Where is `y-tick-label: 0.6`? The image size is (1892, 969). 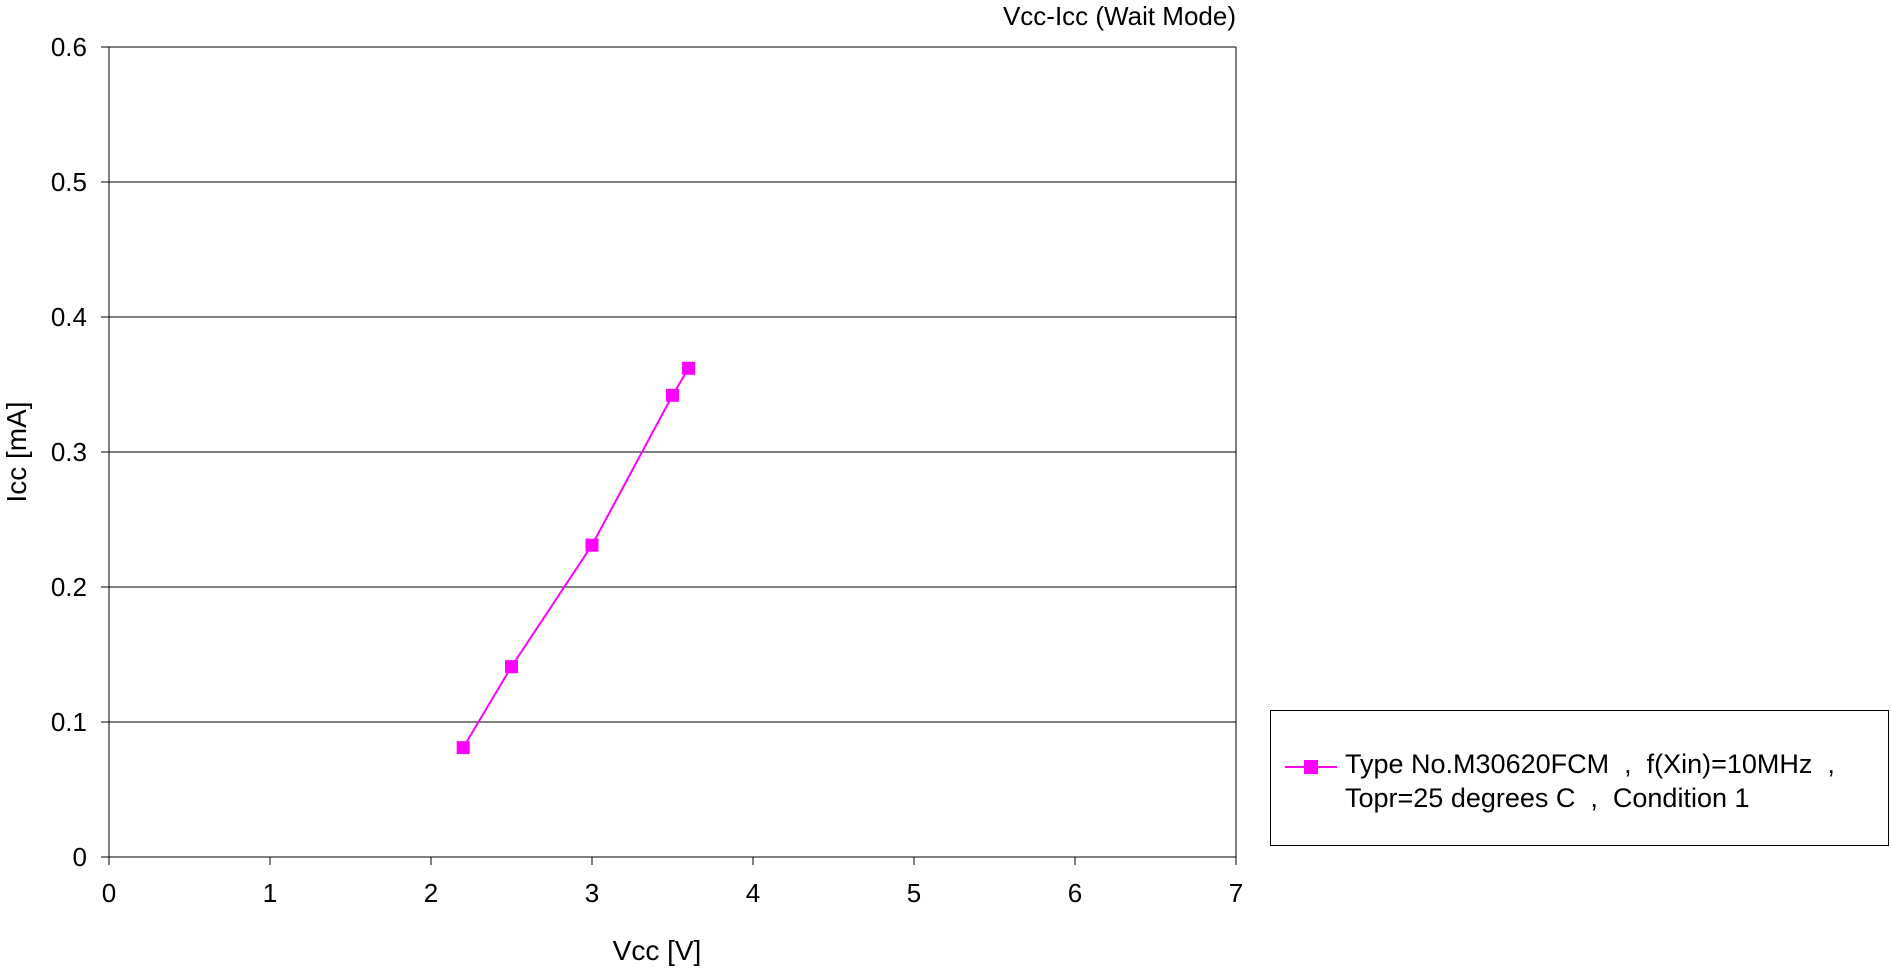
y-tick-label: 0.6 is located at coordinates (69, 47).